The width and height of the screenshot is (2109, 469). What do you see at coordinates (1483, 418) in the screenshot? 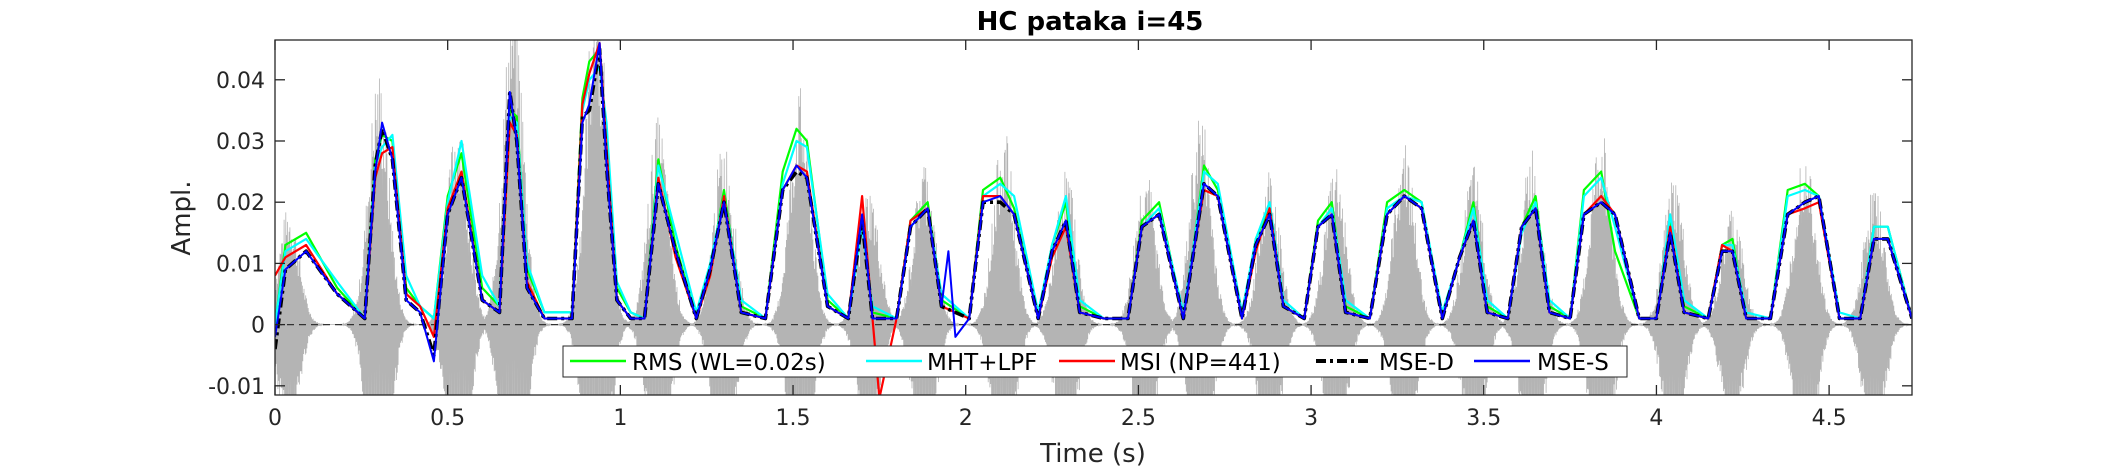
I see `x-tick-label: 3.5` at bounding box center [1483, 418].